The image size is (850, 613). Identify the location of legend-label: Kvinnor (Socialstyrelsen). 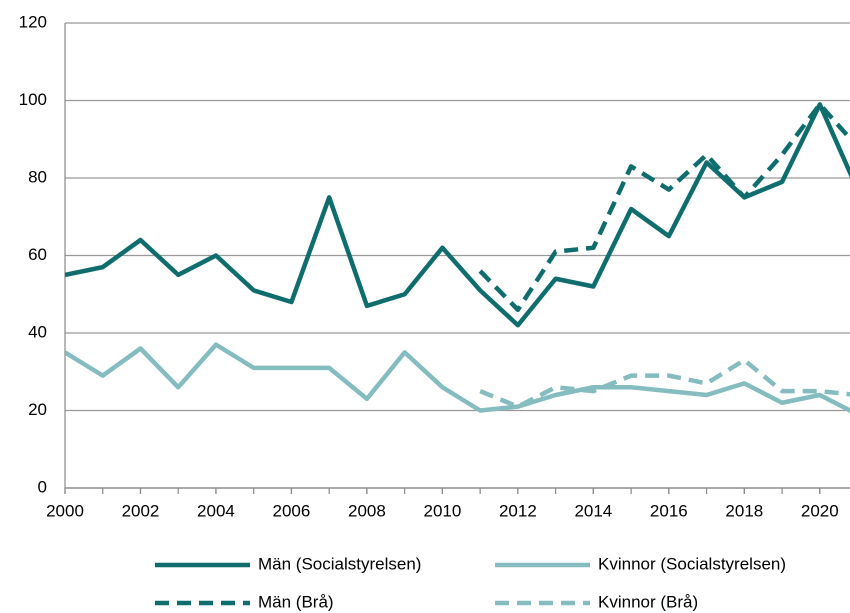
(692, 563).